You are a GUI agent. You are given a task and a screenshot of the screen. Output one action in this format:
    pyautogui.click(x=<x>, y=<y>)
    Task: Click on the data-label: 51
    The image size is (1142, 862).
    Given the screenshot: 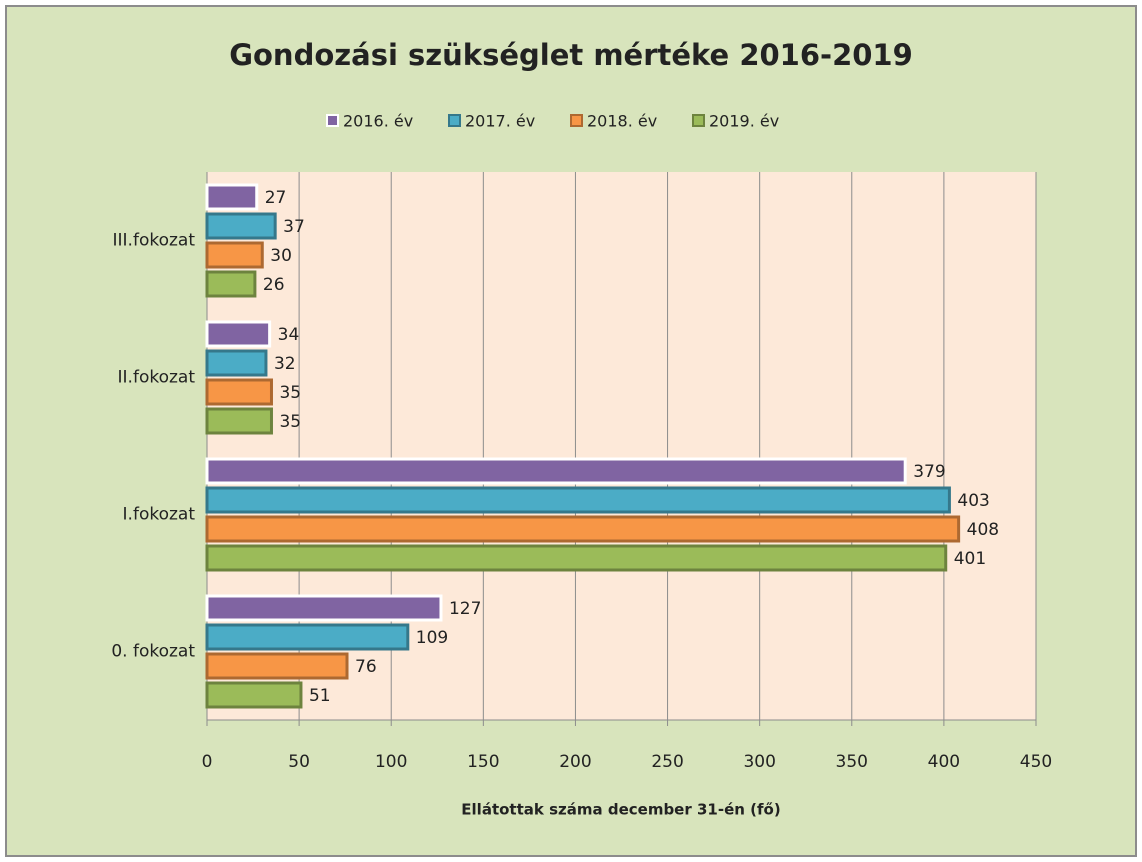 What is the action you would take?
    pyautogui.click(x=320, y=696)
    